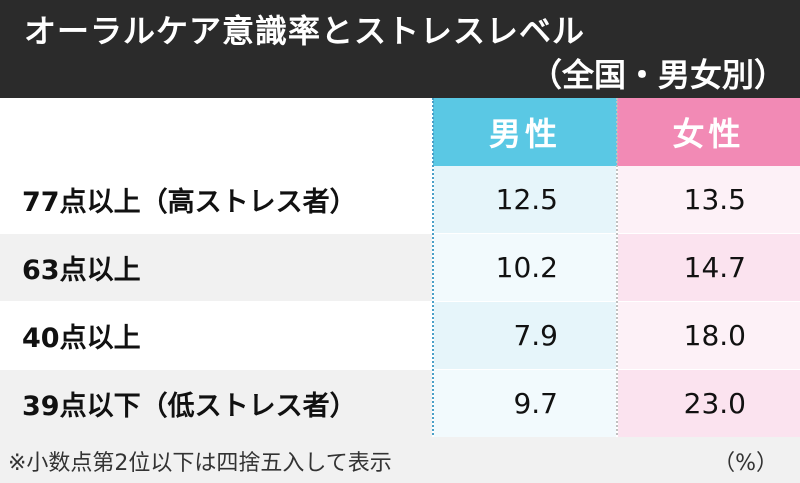 The image size is (800, 483). I want to click on table-row: 39点以下（低ストレス者） 9.7 23.0, so click(400, 403).